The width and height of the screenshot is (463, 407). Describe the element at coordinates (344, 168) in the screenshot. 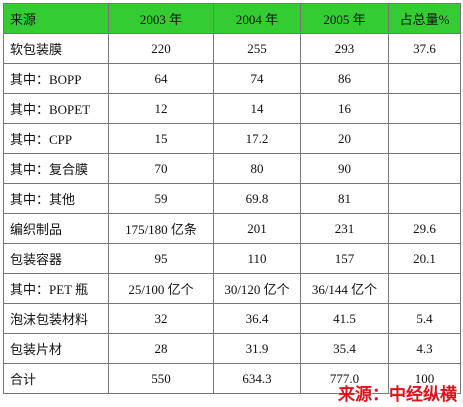

I see `table-cell: 90` at that location.